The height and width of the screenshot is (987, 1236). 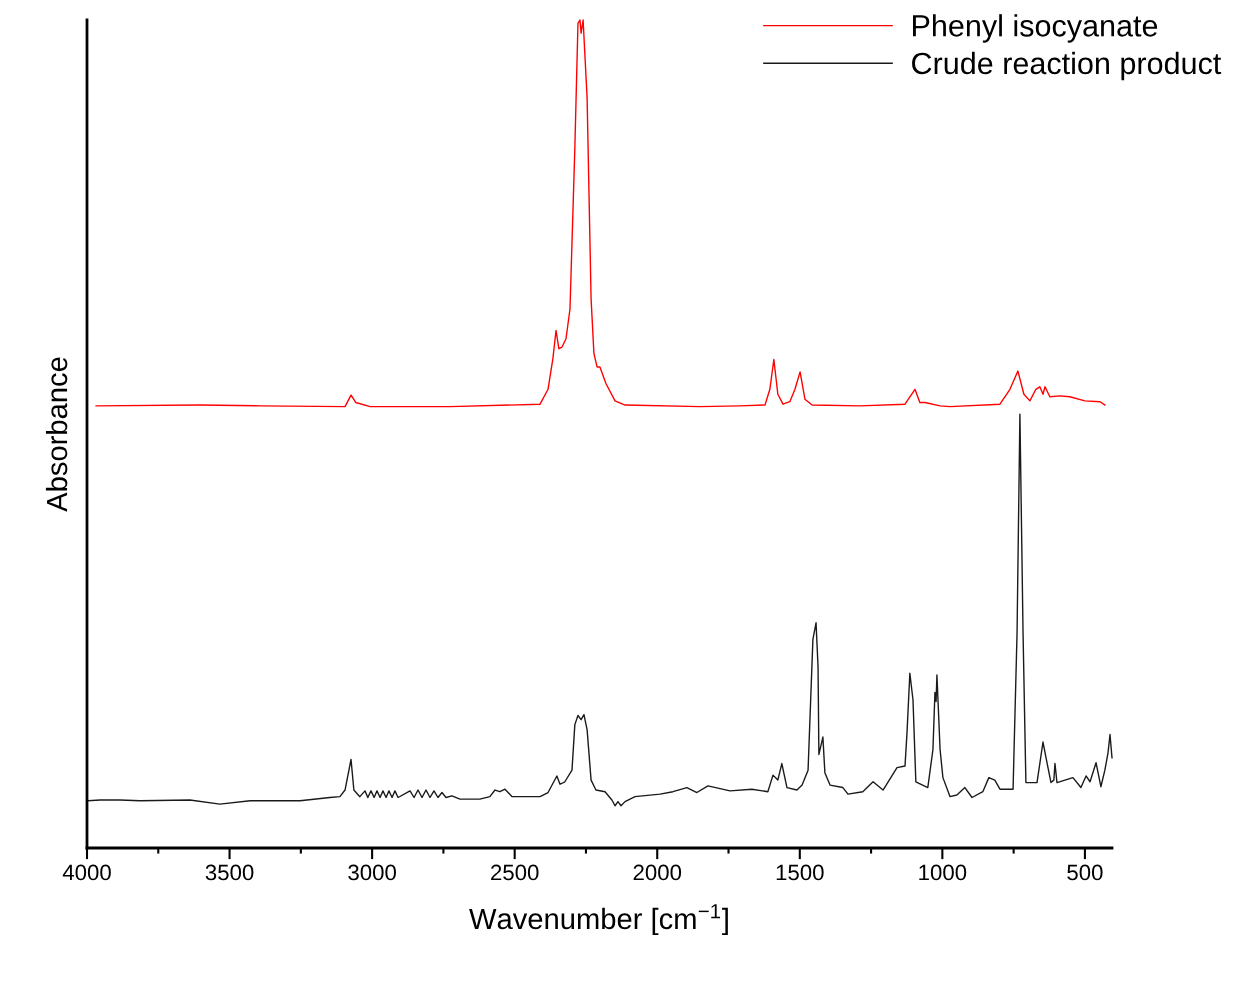 I want to click on x-tick-label: 1500, so click(x=800, y=872).